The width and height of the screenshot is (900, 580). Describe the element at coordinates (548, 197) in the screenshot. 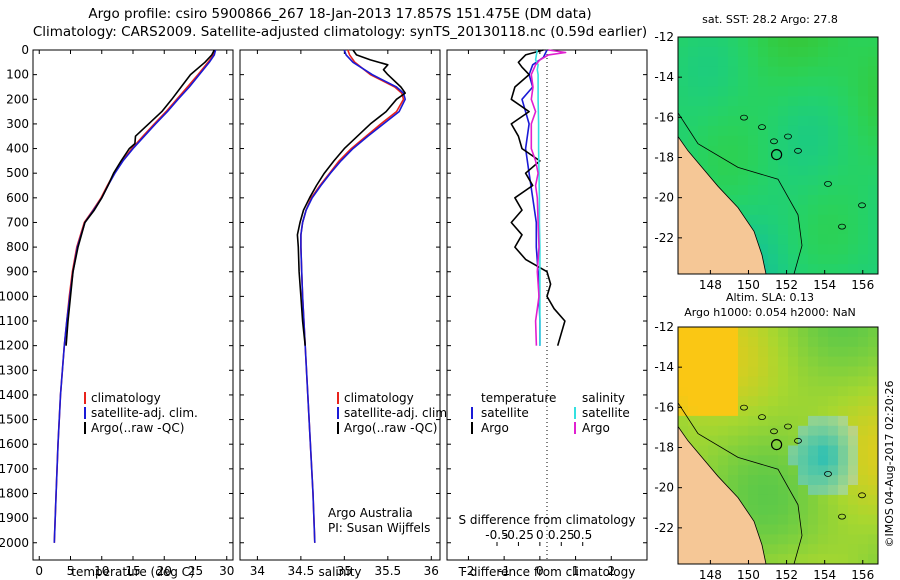

I see `series-line-salinity-argo` at that location.